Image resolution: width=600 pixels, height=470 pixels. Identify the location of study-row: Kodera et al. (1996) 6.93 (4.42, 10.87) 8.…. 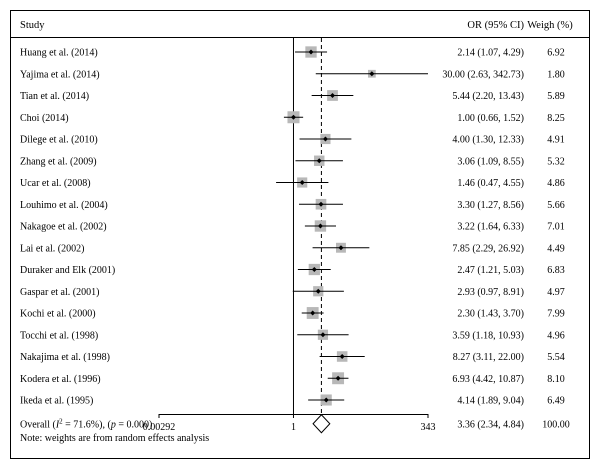
(292, 378).